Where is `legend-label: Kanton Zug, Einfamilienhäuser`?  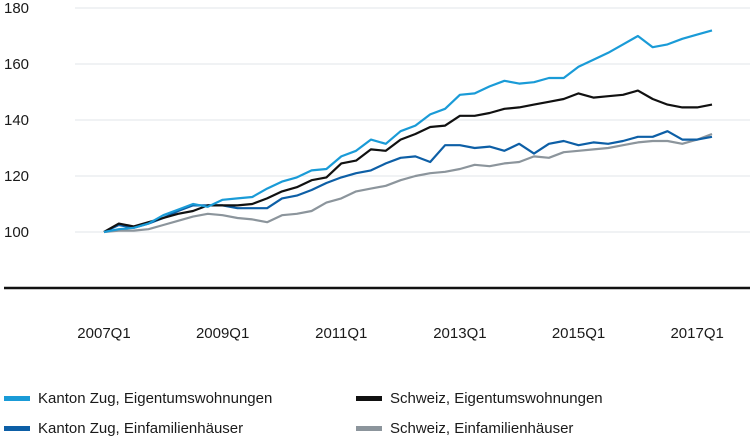
legend-label: Kanton Zug, Einfamilienhäuser is located at coordinates (141, 428).